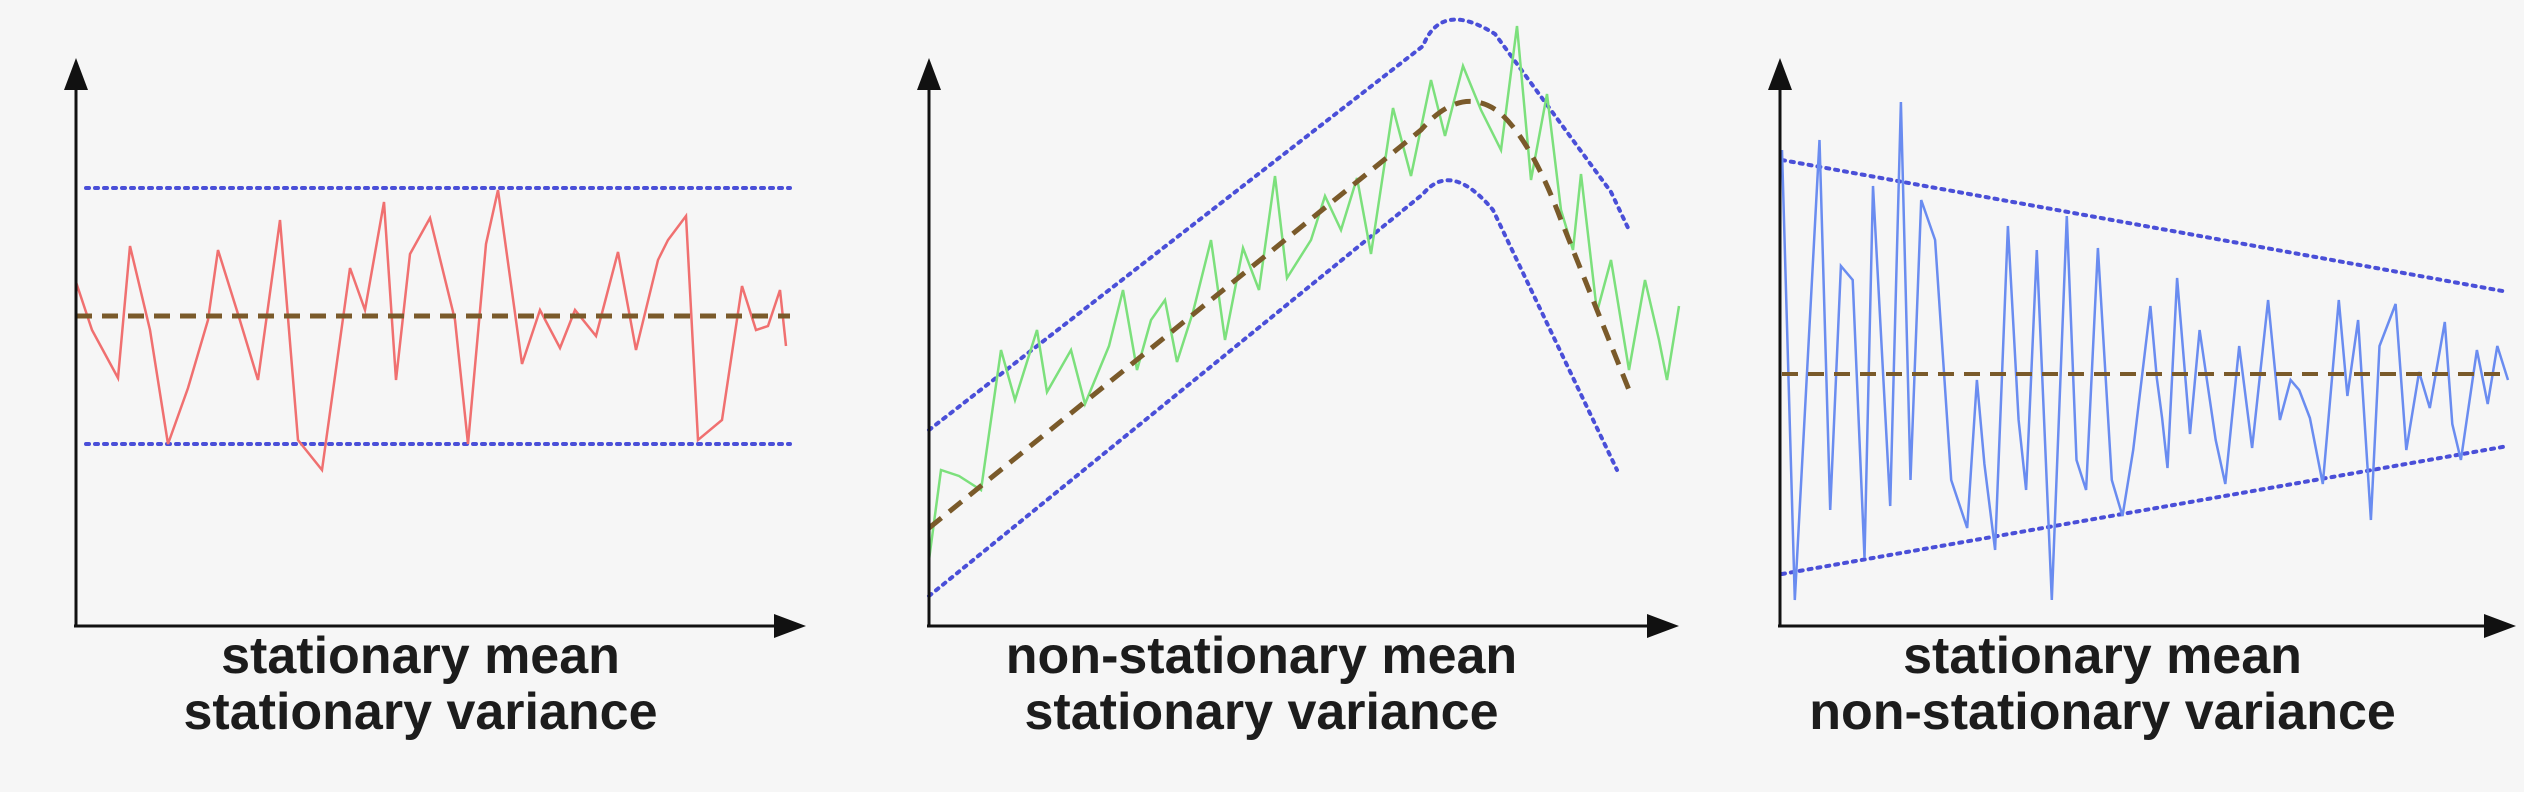 Image resolution: width=2524 pixels, height=792 pixels. What do you see at coordinates (1261, 656) in the screenshot?
I see `caption-line-1: non-stationary mean` at bounding box center [1261, 656].